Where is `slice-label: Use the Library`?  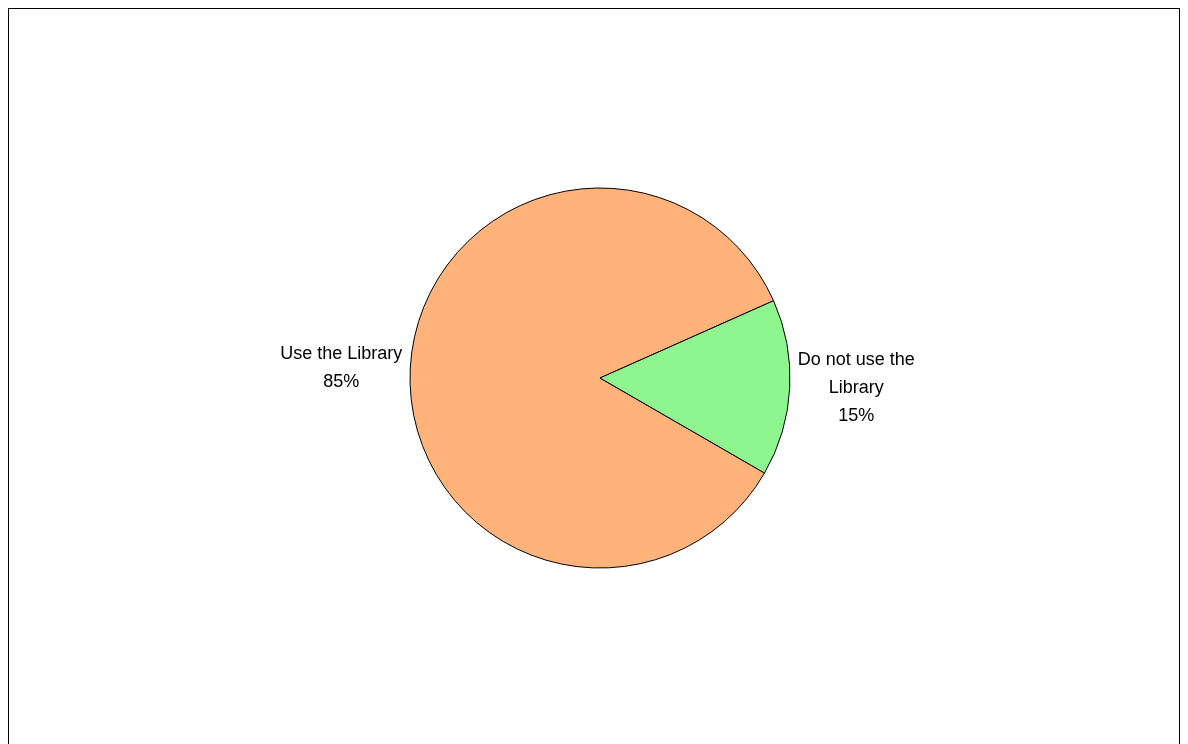
slice-label: Use the Library is located at coordinates (341, 352).